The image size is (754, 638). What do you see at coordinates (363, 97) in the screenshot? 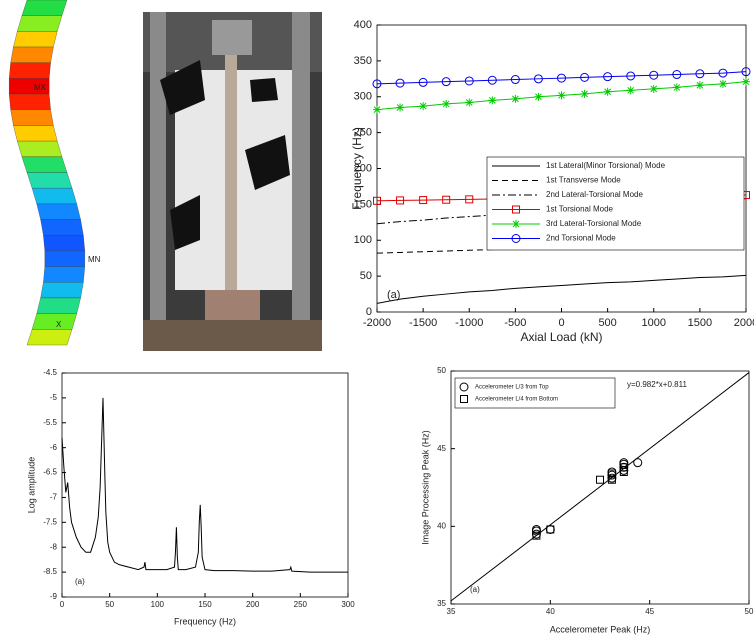
I see `y-tick-label: 300` at bounding box center [363, 97].